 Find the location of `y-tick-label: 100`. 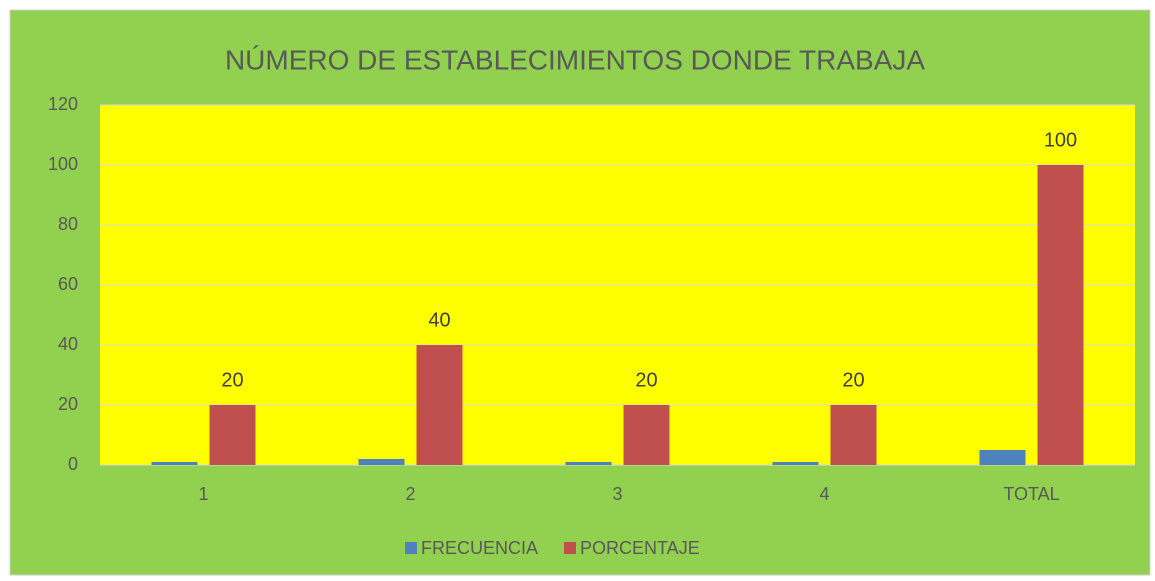

y-tick-label: 100 is located at coordinates (63, 164).